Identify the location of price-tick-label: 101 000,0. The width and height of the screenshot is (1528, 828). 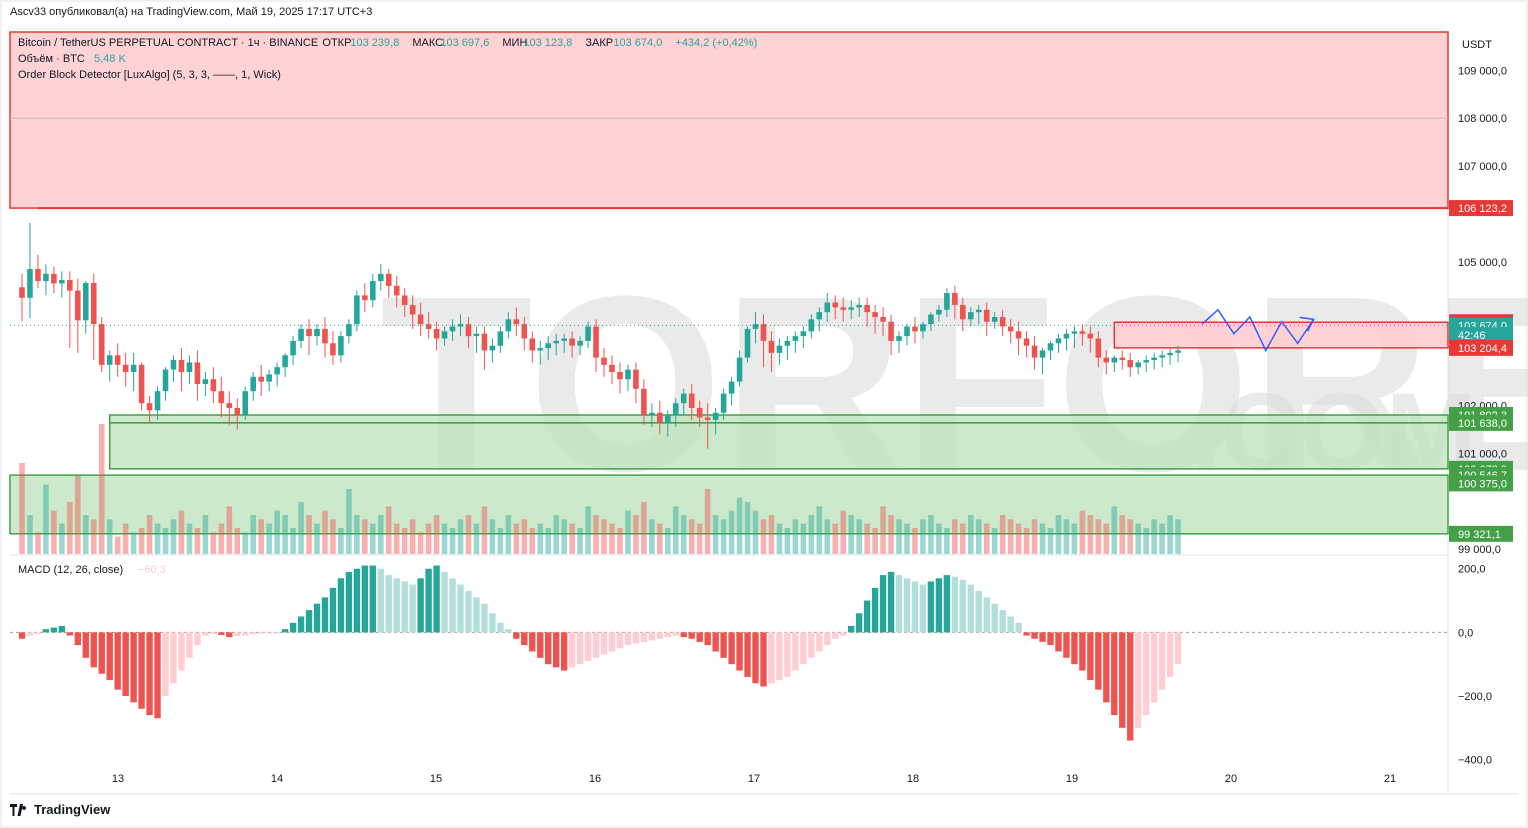
(1482, 454).